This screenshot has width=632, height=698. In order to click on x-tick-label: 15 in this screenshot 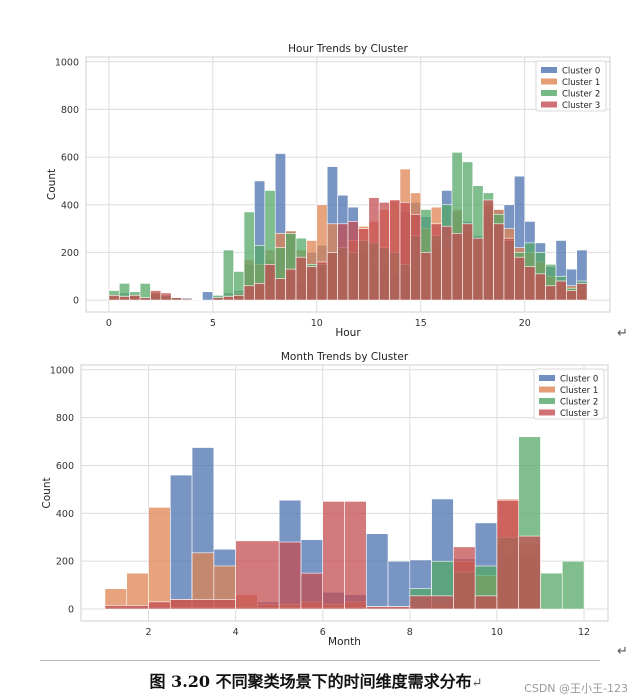, I will do `click(421, 323)`.